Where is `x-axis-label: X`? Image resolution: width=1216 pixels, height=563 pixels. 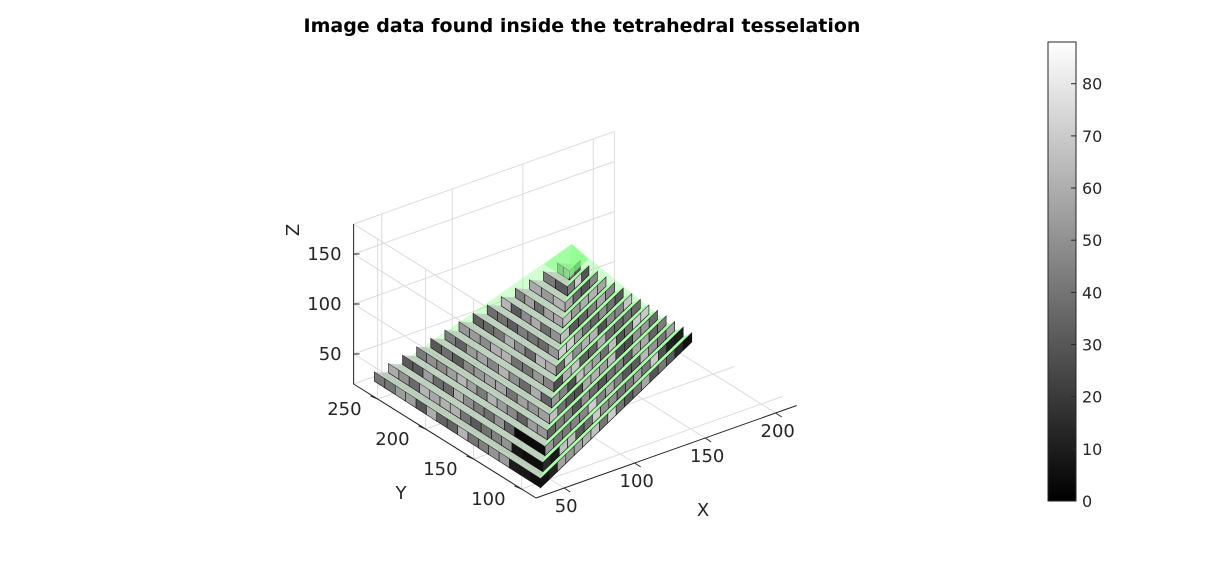
x-axis-label: X is located at coordinates (703, 510).